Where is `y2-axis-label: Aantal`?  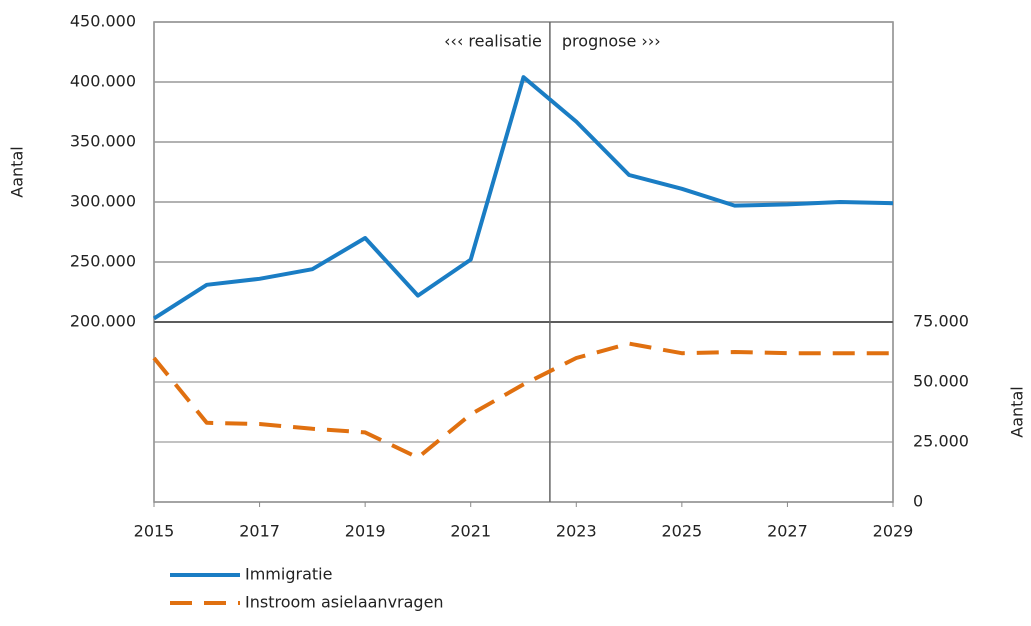
y2-axis-label: Aantal is located at coordinates (1017, 411).